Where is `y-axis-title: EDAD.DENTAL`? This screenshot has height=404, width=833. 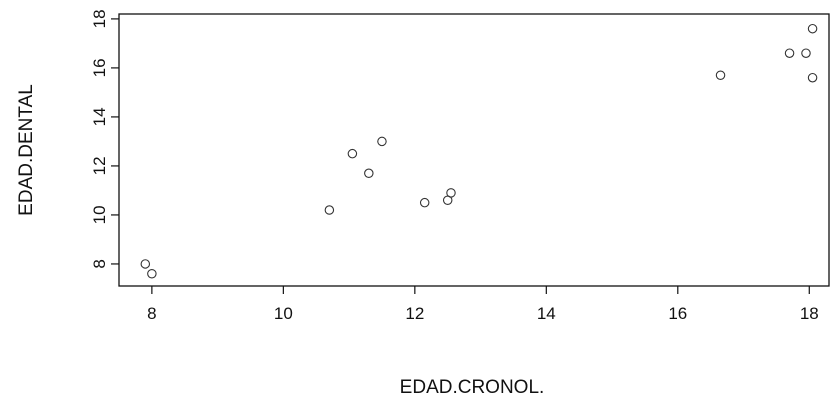 y-axis-title: EDAD.DENTAL is located at coordinates (26, 150).